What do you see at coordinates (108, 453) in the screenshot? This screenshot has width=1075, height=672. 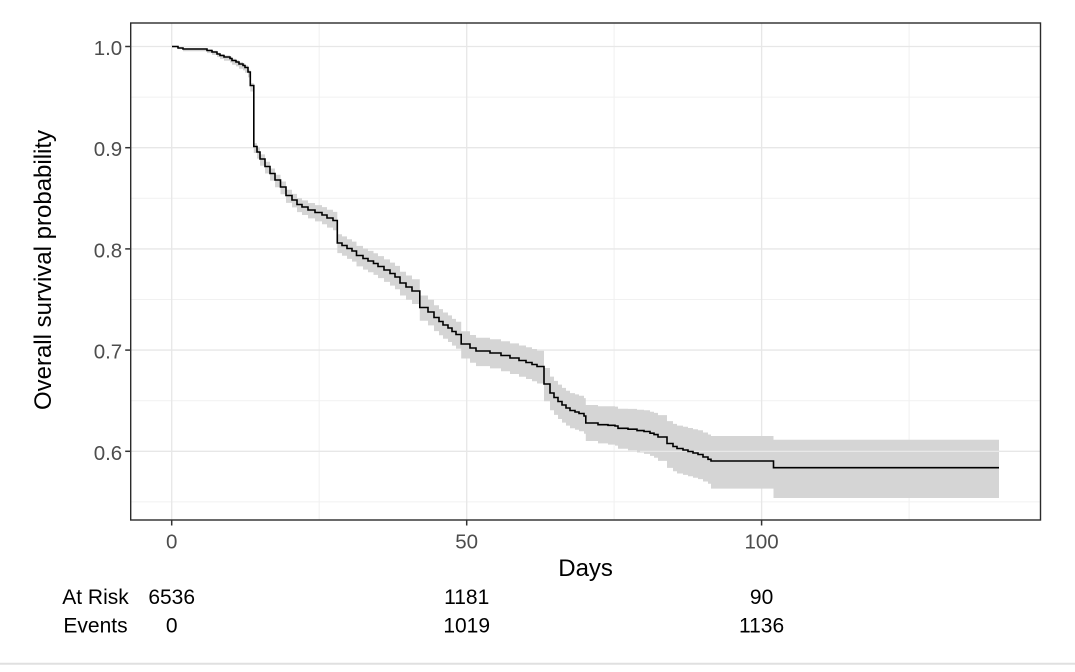 I see `svg-text: 0.6` at bounding box center [108, 453].